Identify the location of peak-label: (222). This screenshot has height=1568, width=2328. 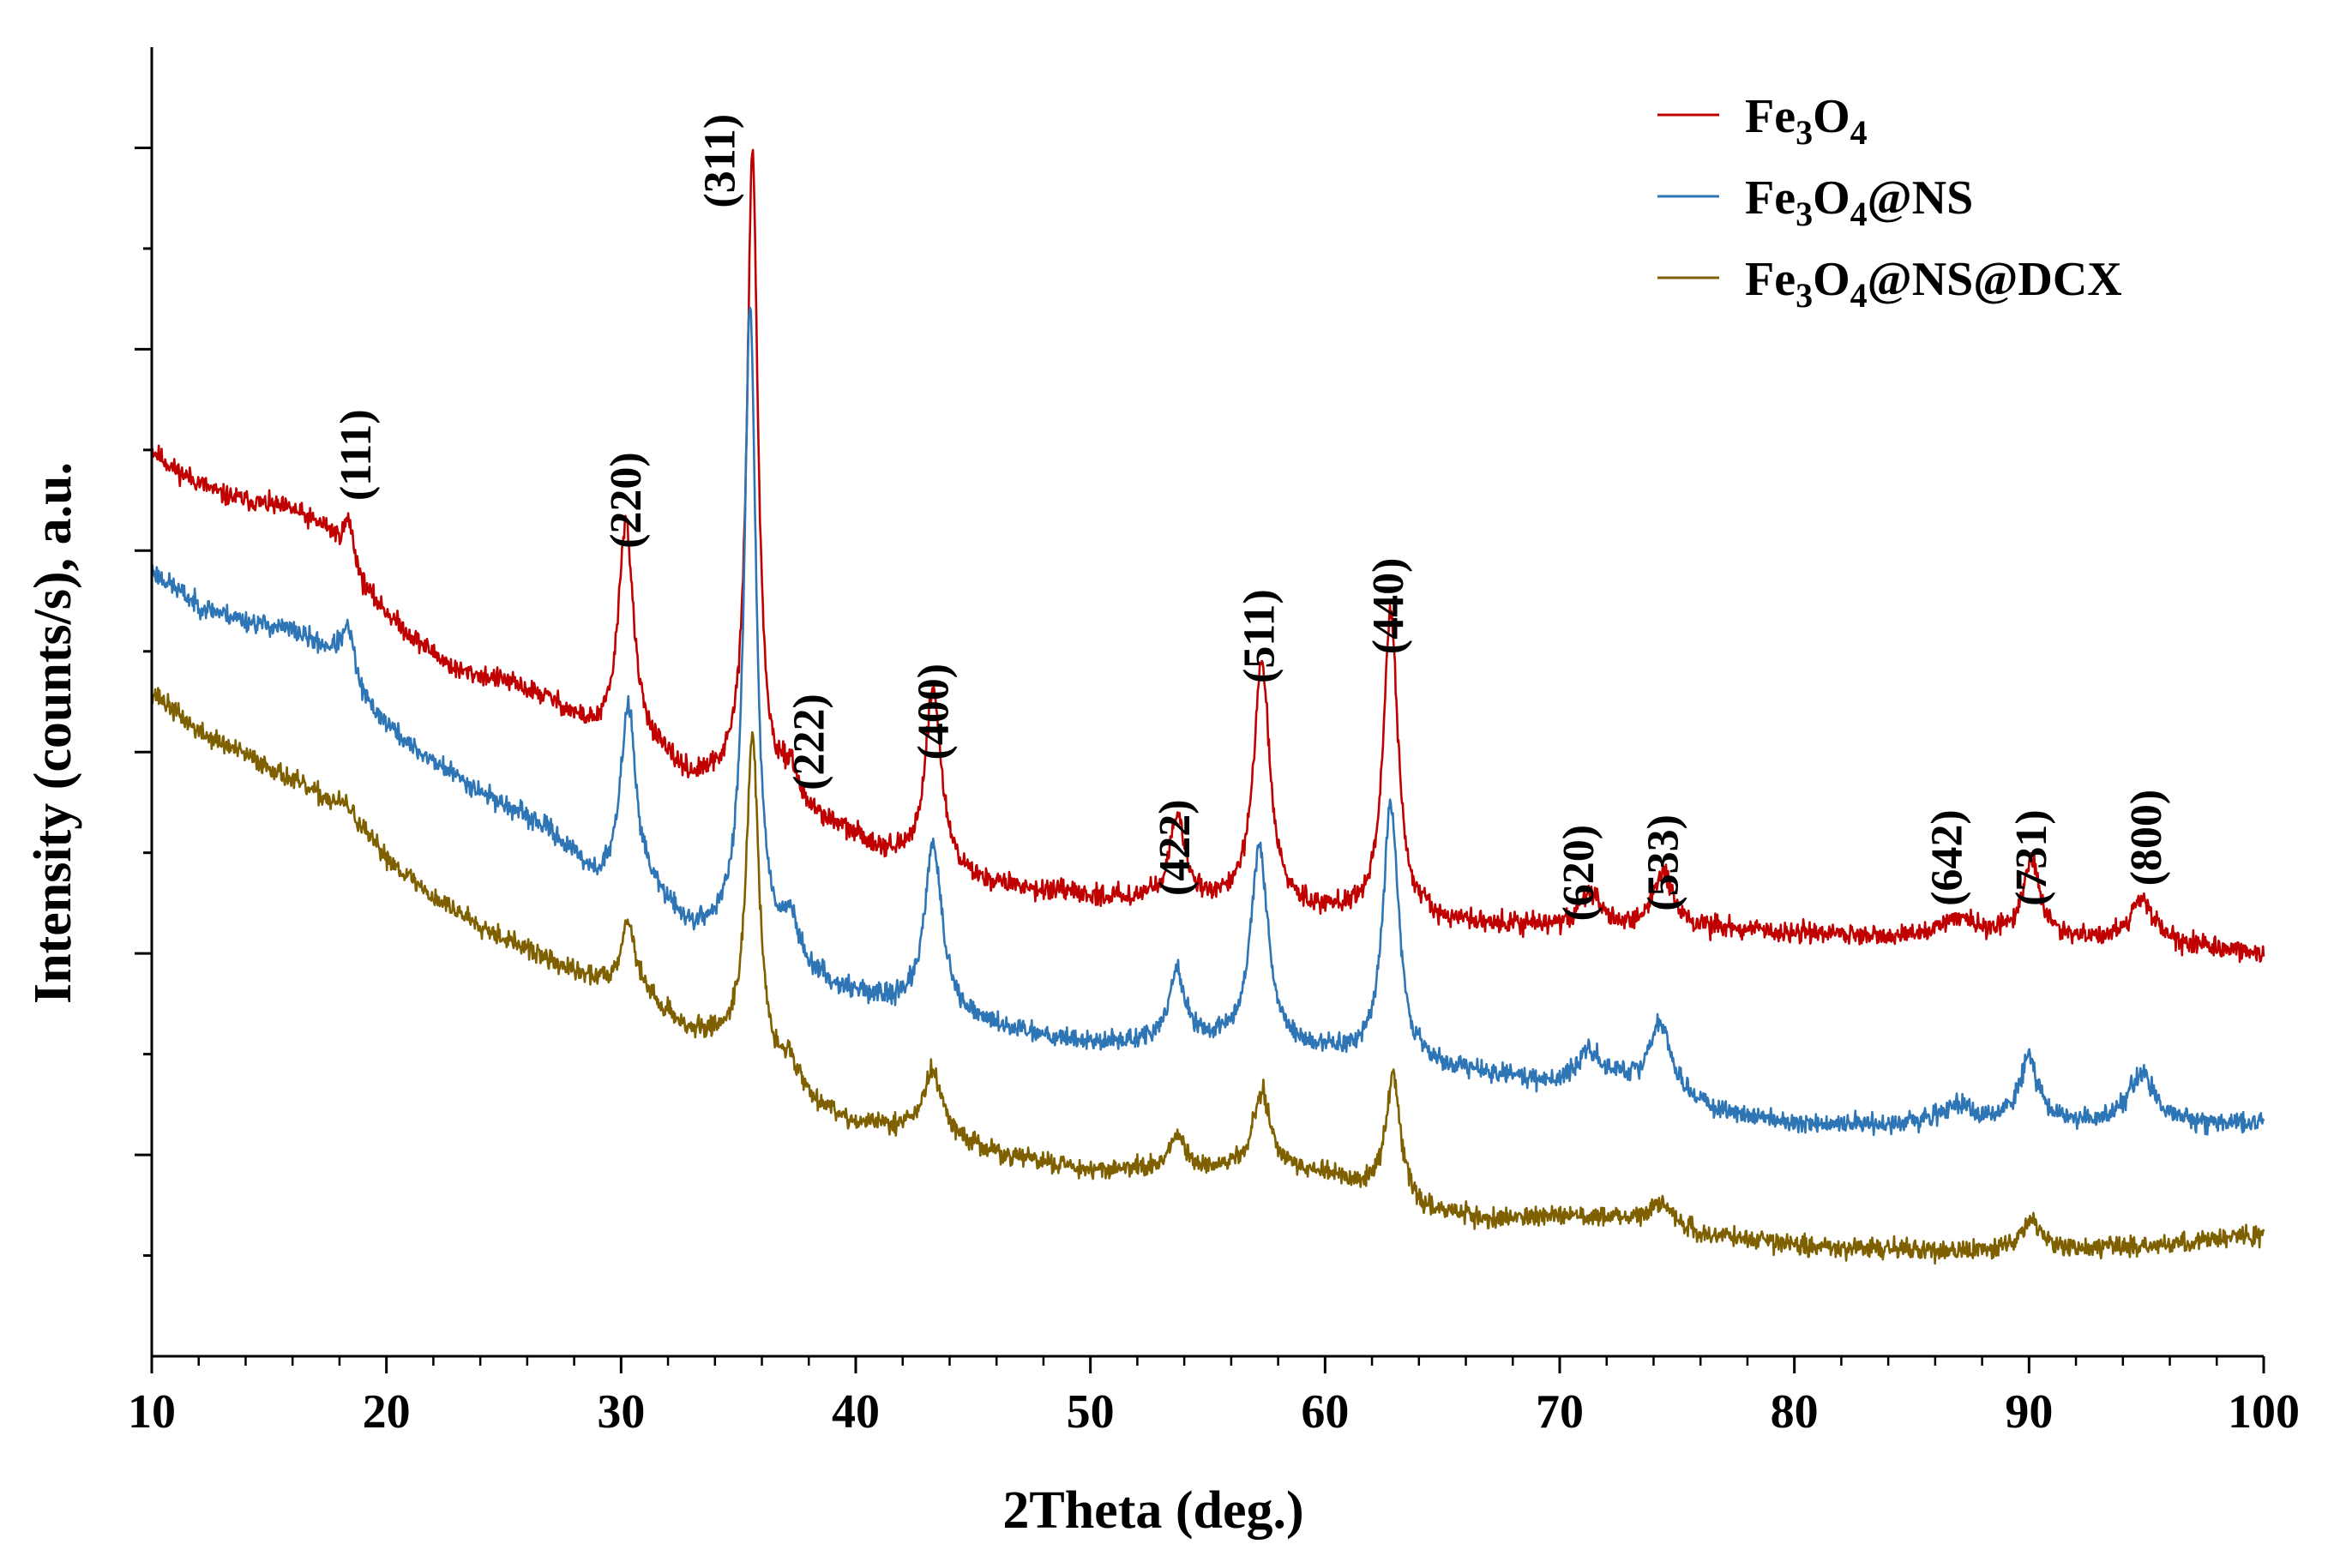
(809, 742).